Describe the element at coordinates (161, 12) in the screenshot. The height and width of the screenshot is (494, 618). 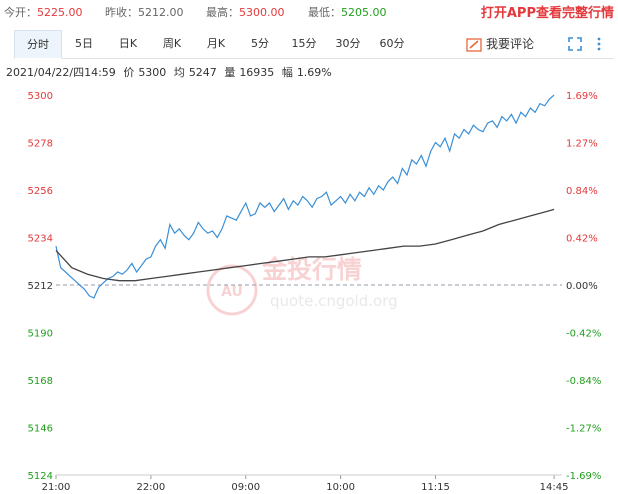
I see `prev-close-value: 5212.00` at that location.